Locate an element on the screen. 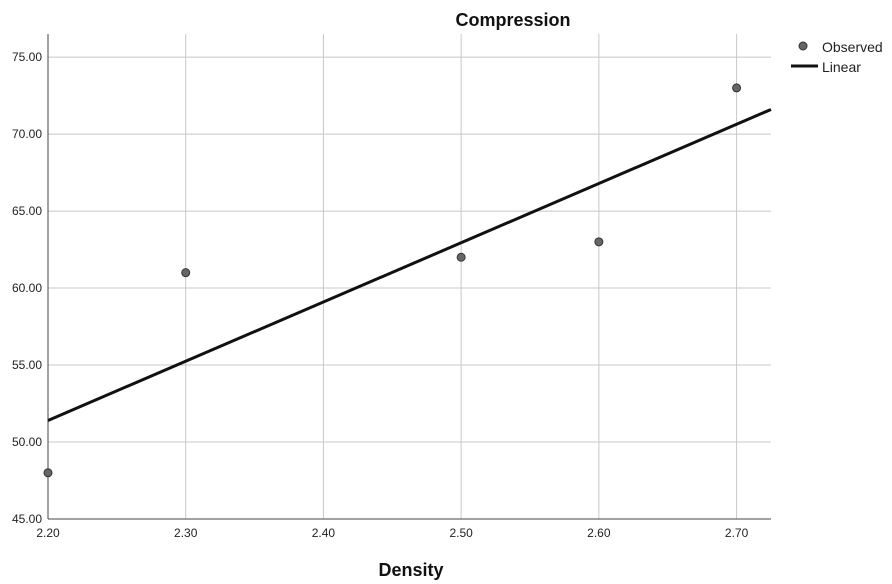 Image resolution: width=892 pixels, height=584 pixels. y-tick-label: 55.00 is located at coordinates (27, 365).